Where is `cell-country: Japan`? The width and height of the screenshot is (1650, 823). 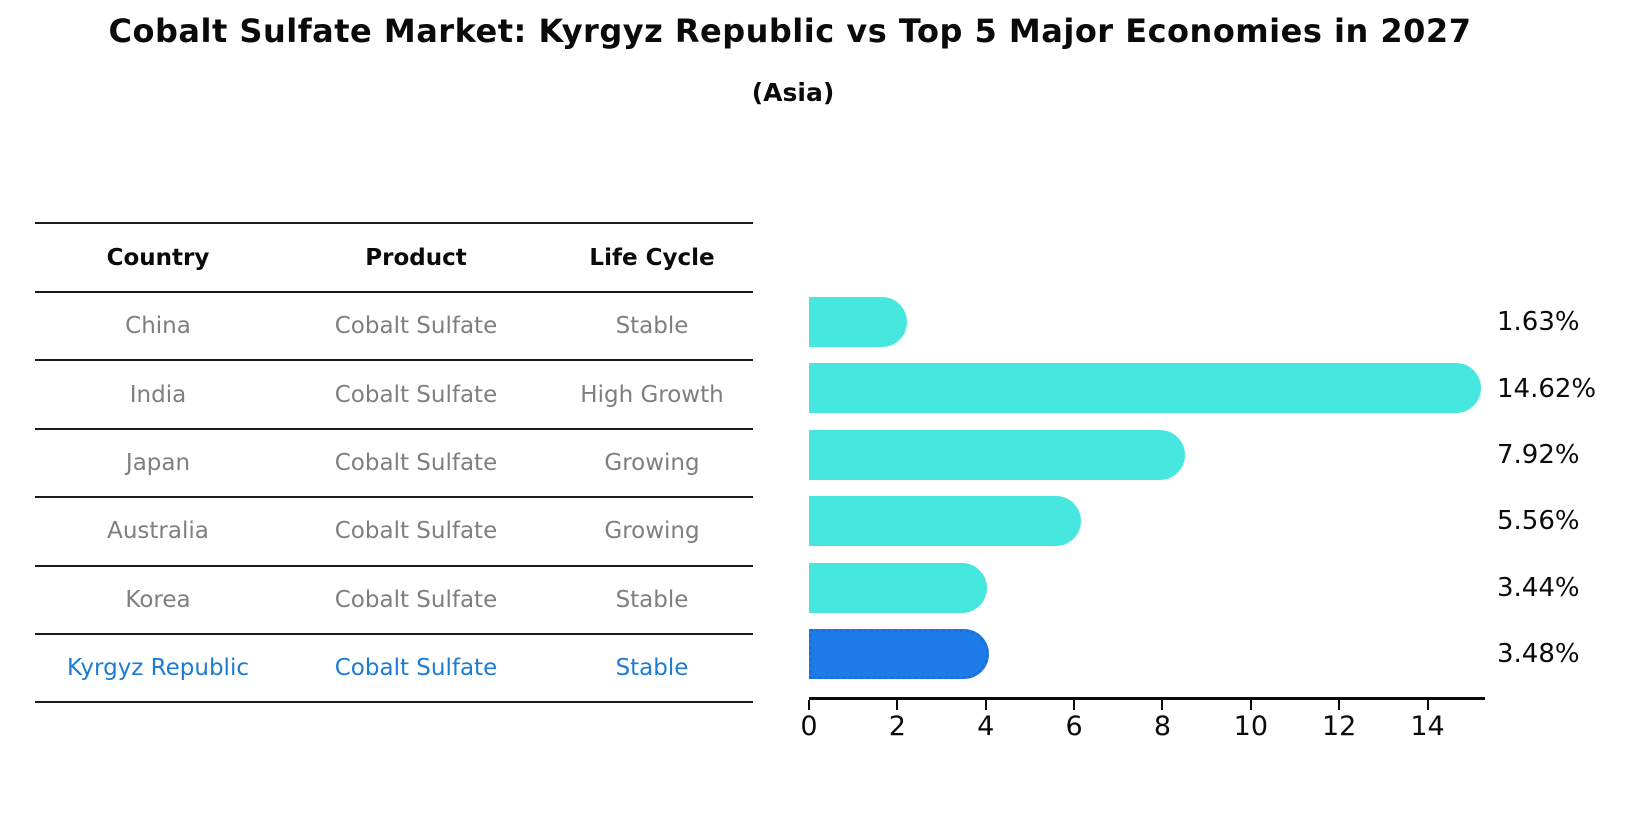
cell-country: Japan is located at coordinates (158, 462).